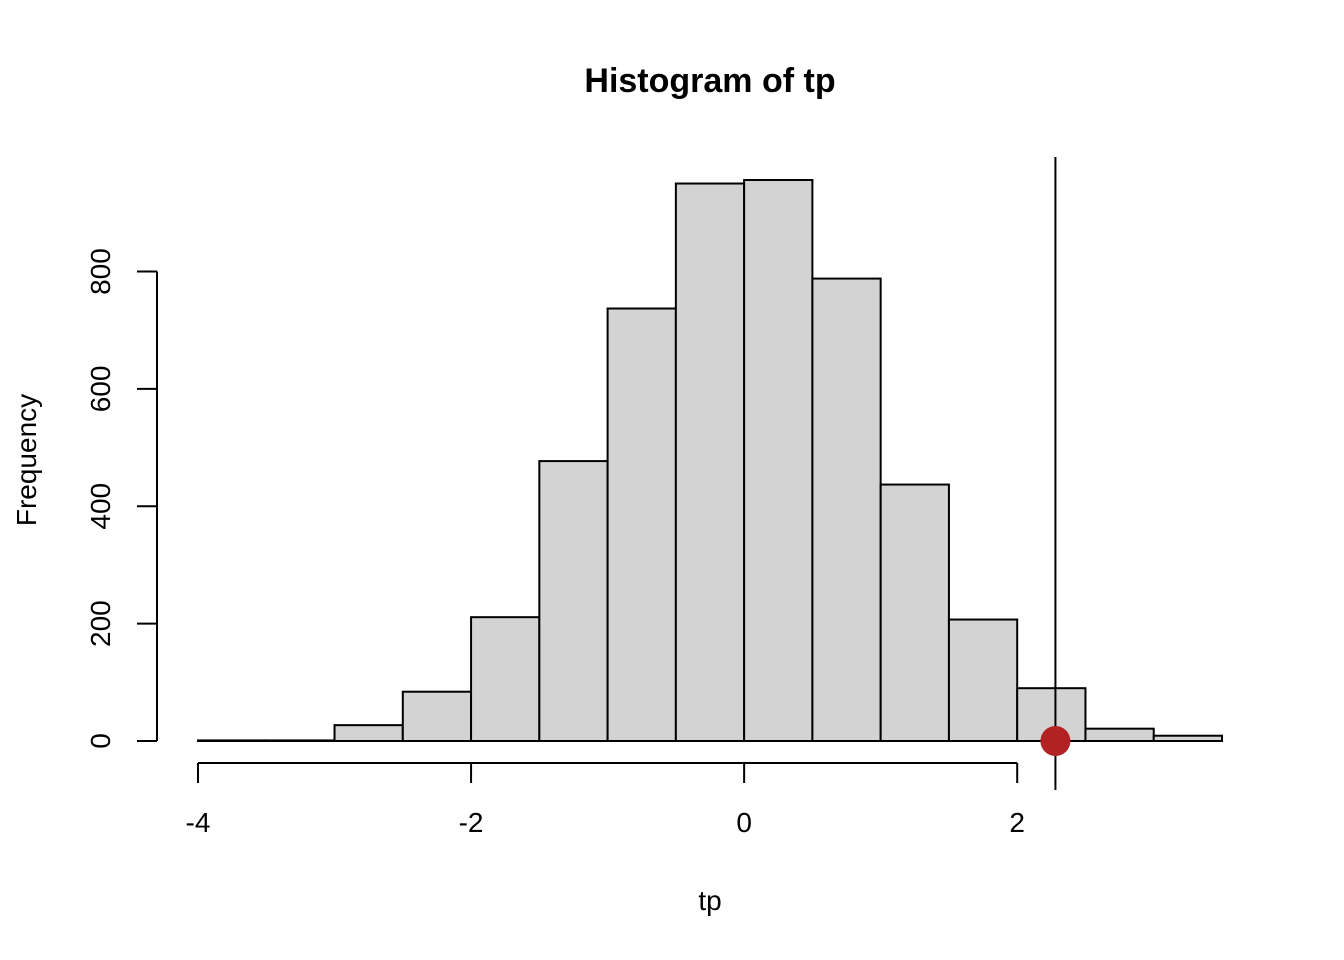 Image resolution: width=1344 pixels, height=960 pixels. I want to click on x-axis-label: tp, so click(709, 900).